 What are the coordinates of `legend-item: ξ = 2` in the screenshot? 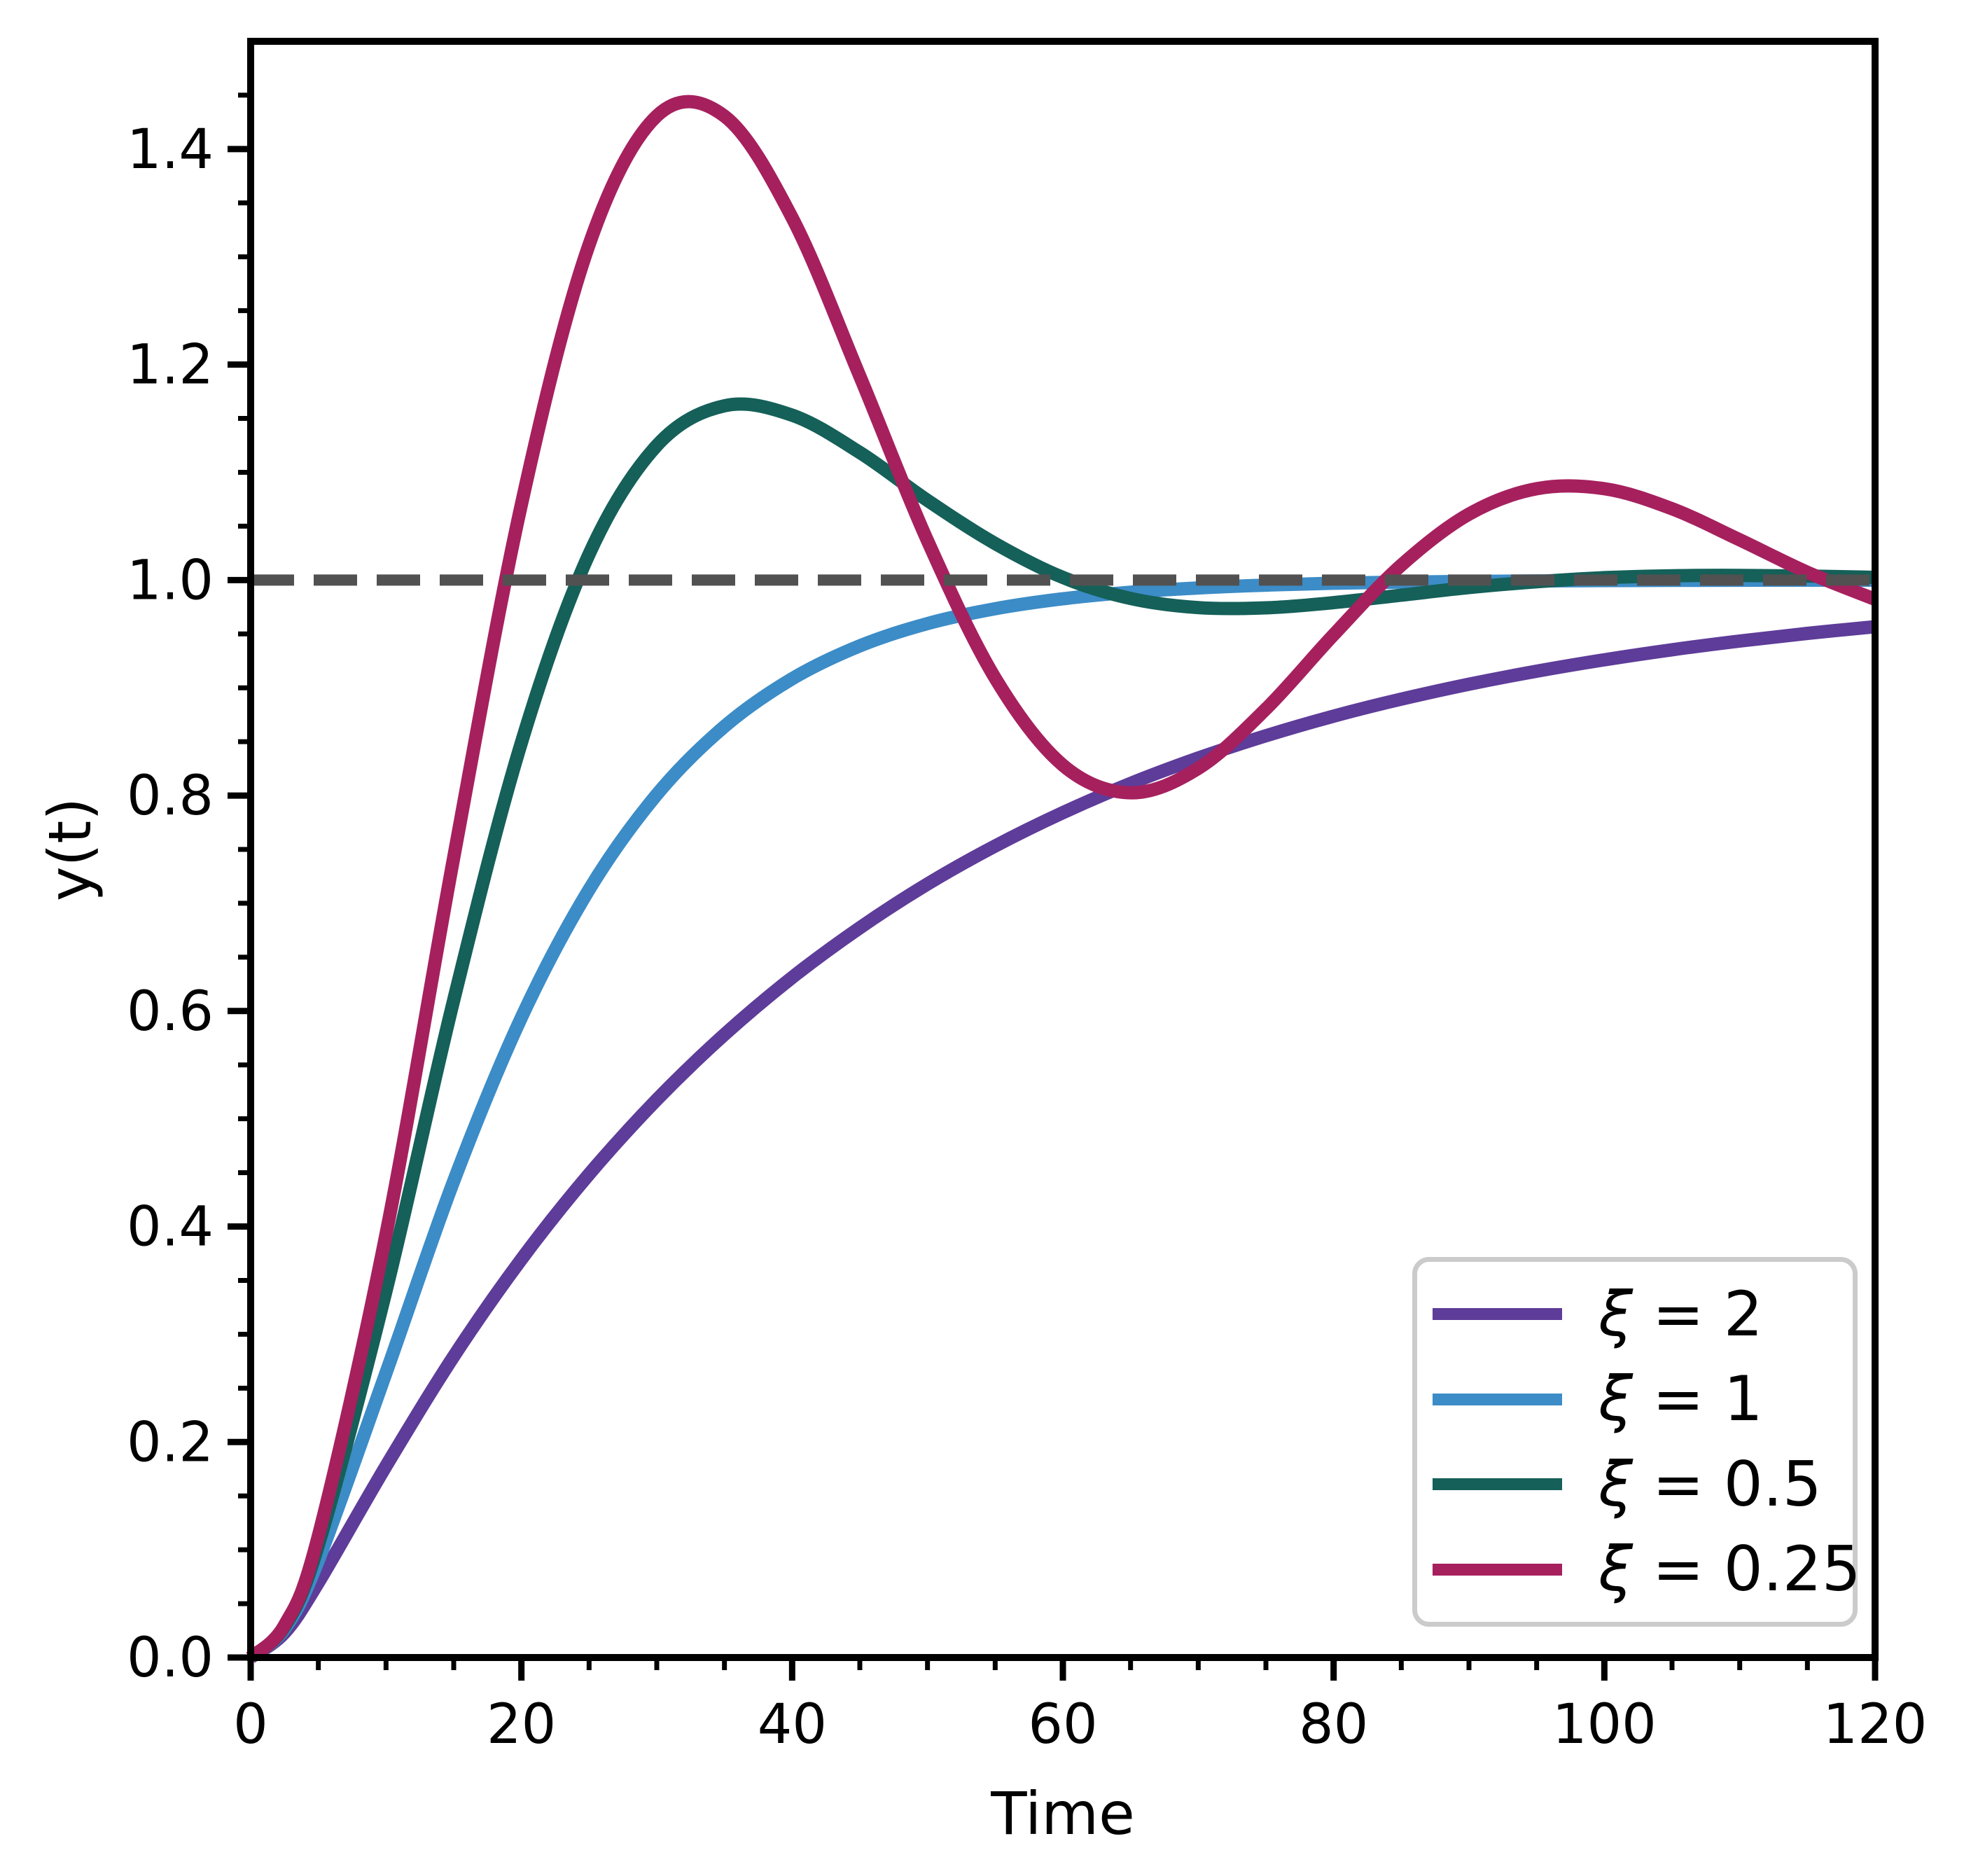 It's located at (1639, 1313).